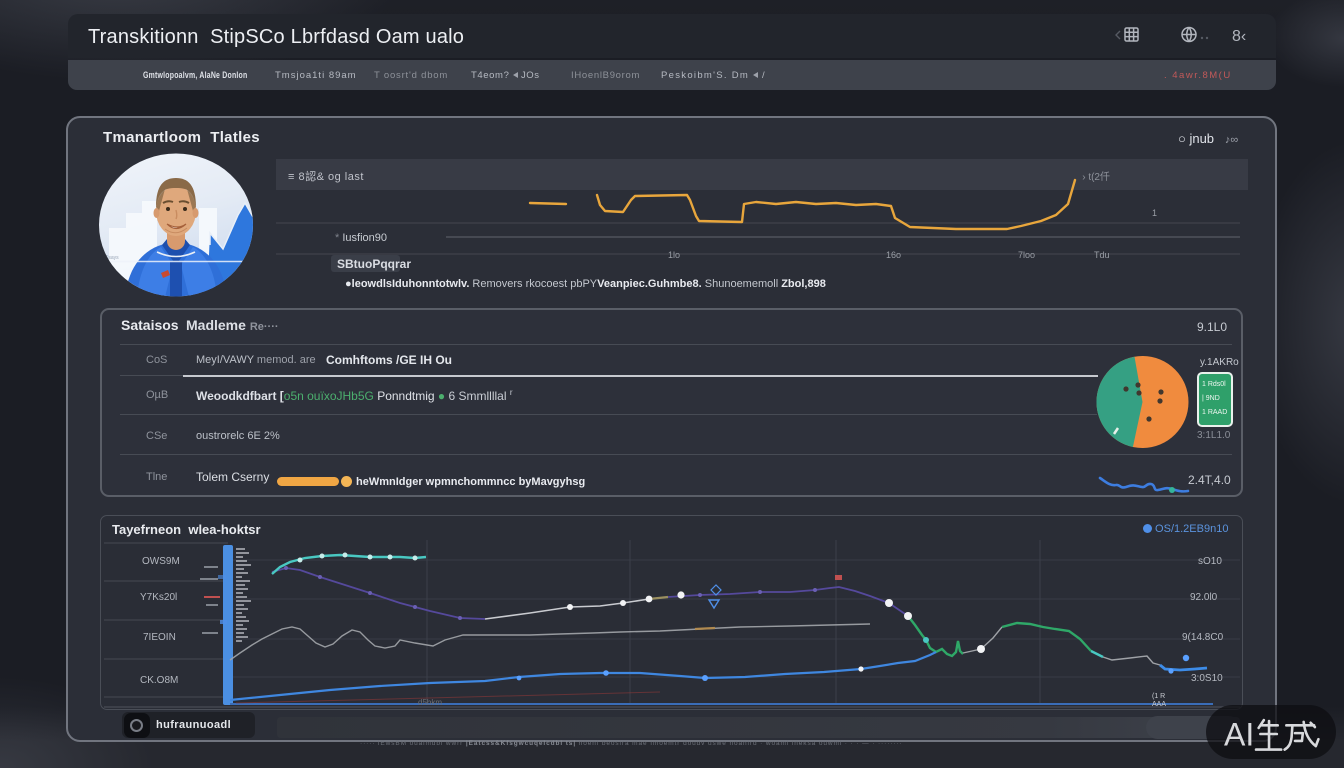  Describe the element at coordinates (674, 255) in the screenshot. I see `svg-text: 1lo` at that location.